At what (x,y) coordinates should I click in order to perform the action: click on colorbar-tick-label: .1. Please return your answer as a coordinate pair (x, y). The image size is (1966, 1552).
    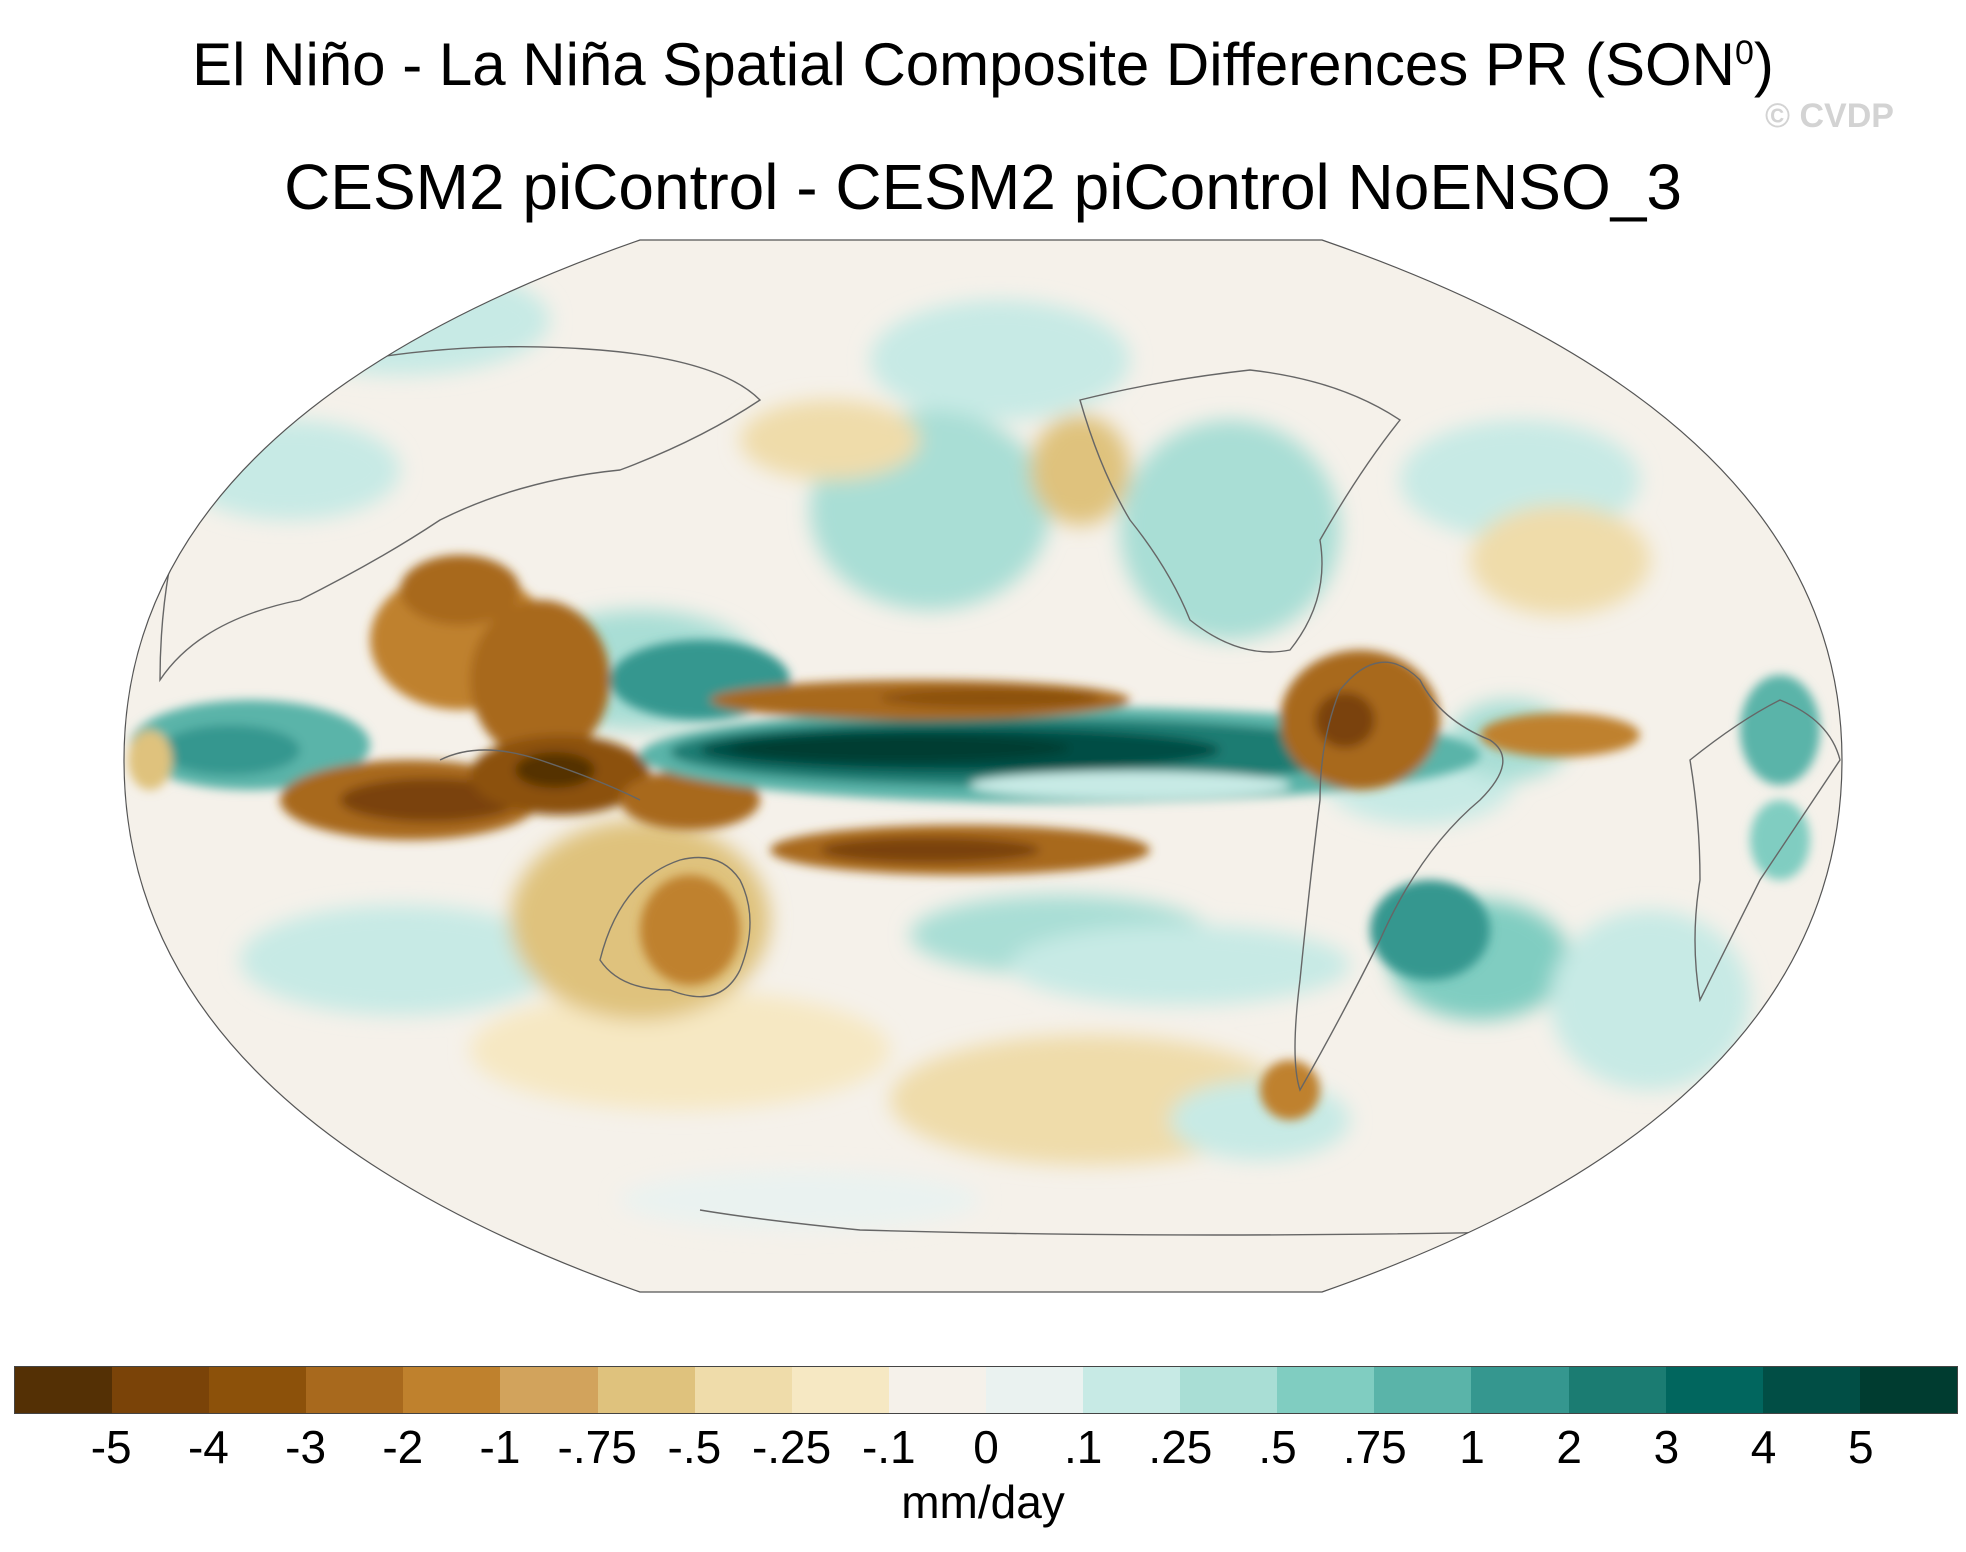
    Looking at the image, I should click on (1083, 1447).